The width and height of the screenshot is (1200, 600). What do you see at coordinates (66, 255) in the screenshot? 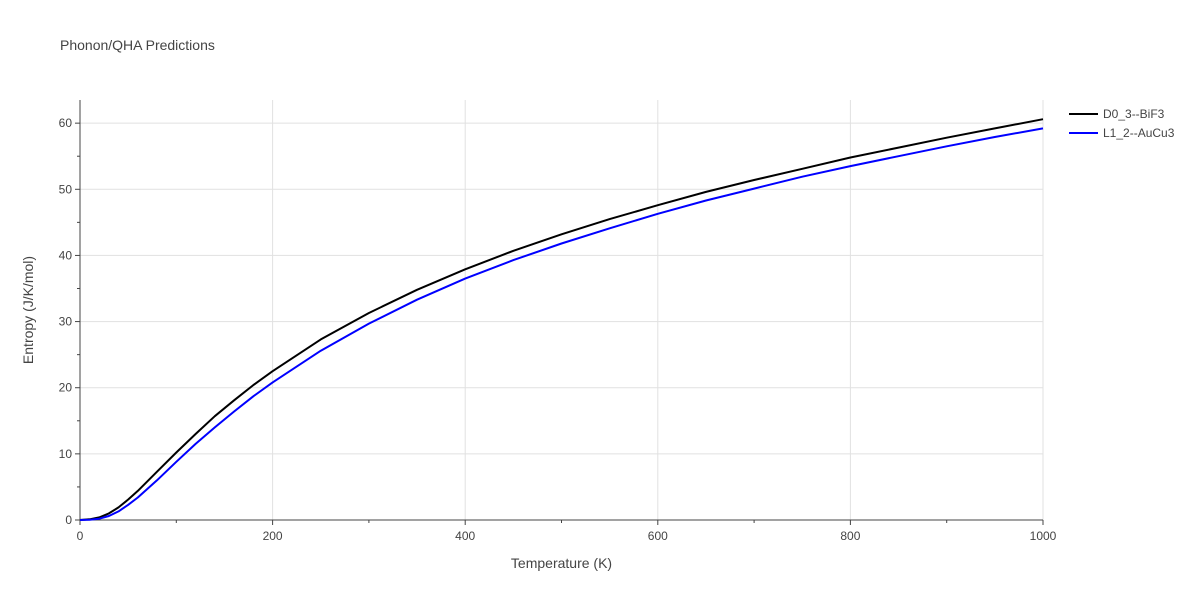
I see `y-tick-label: 40` at bounding box center [66, 255].